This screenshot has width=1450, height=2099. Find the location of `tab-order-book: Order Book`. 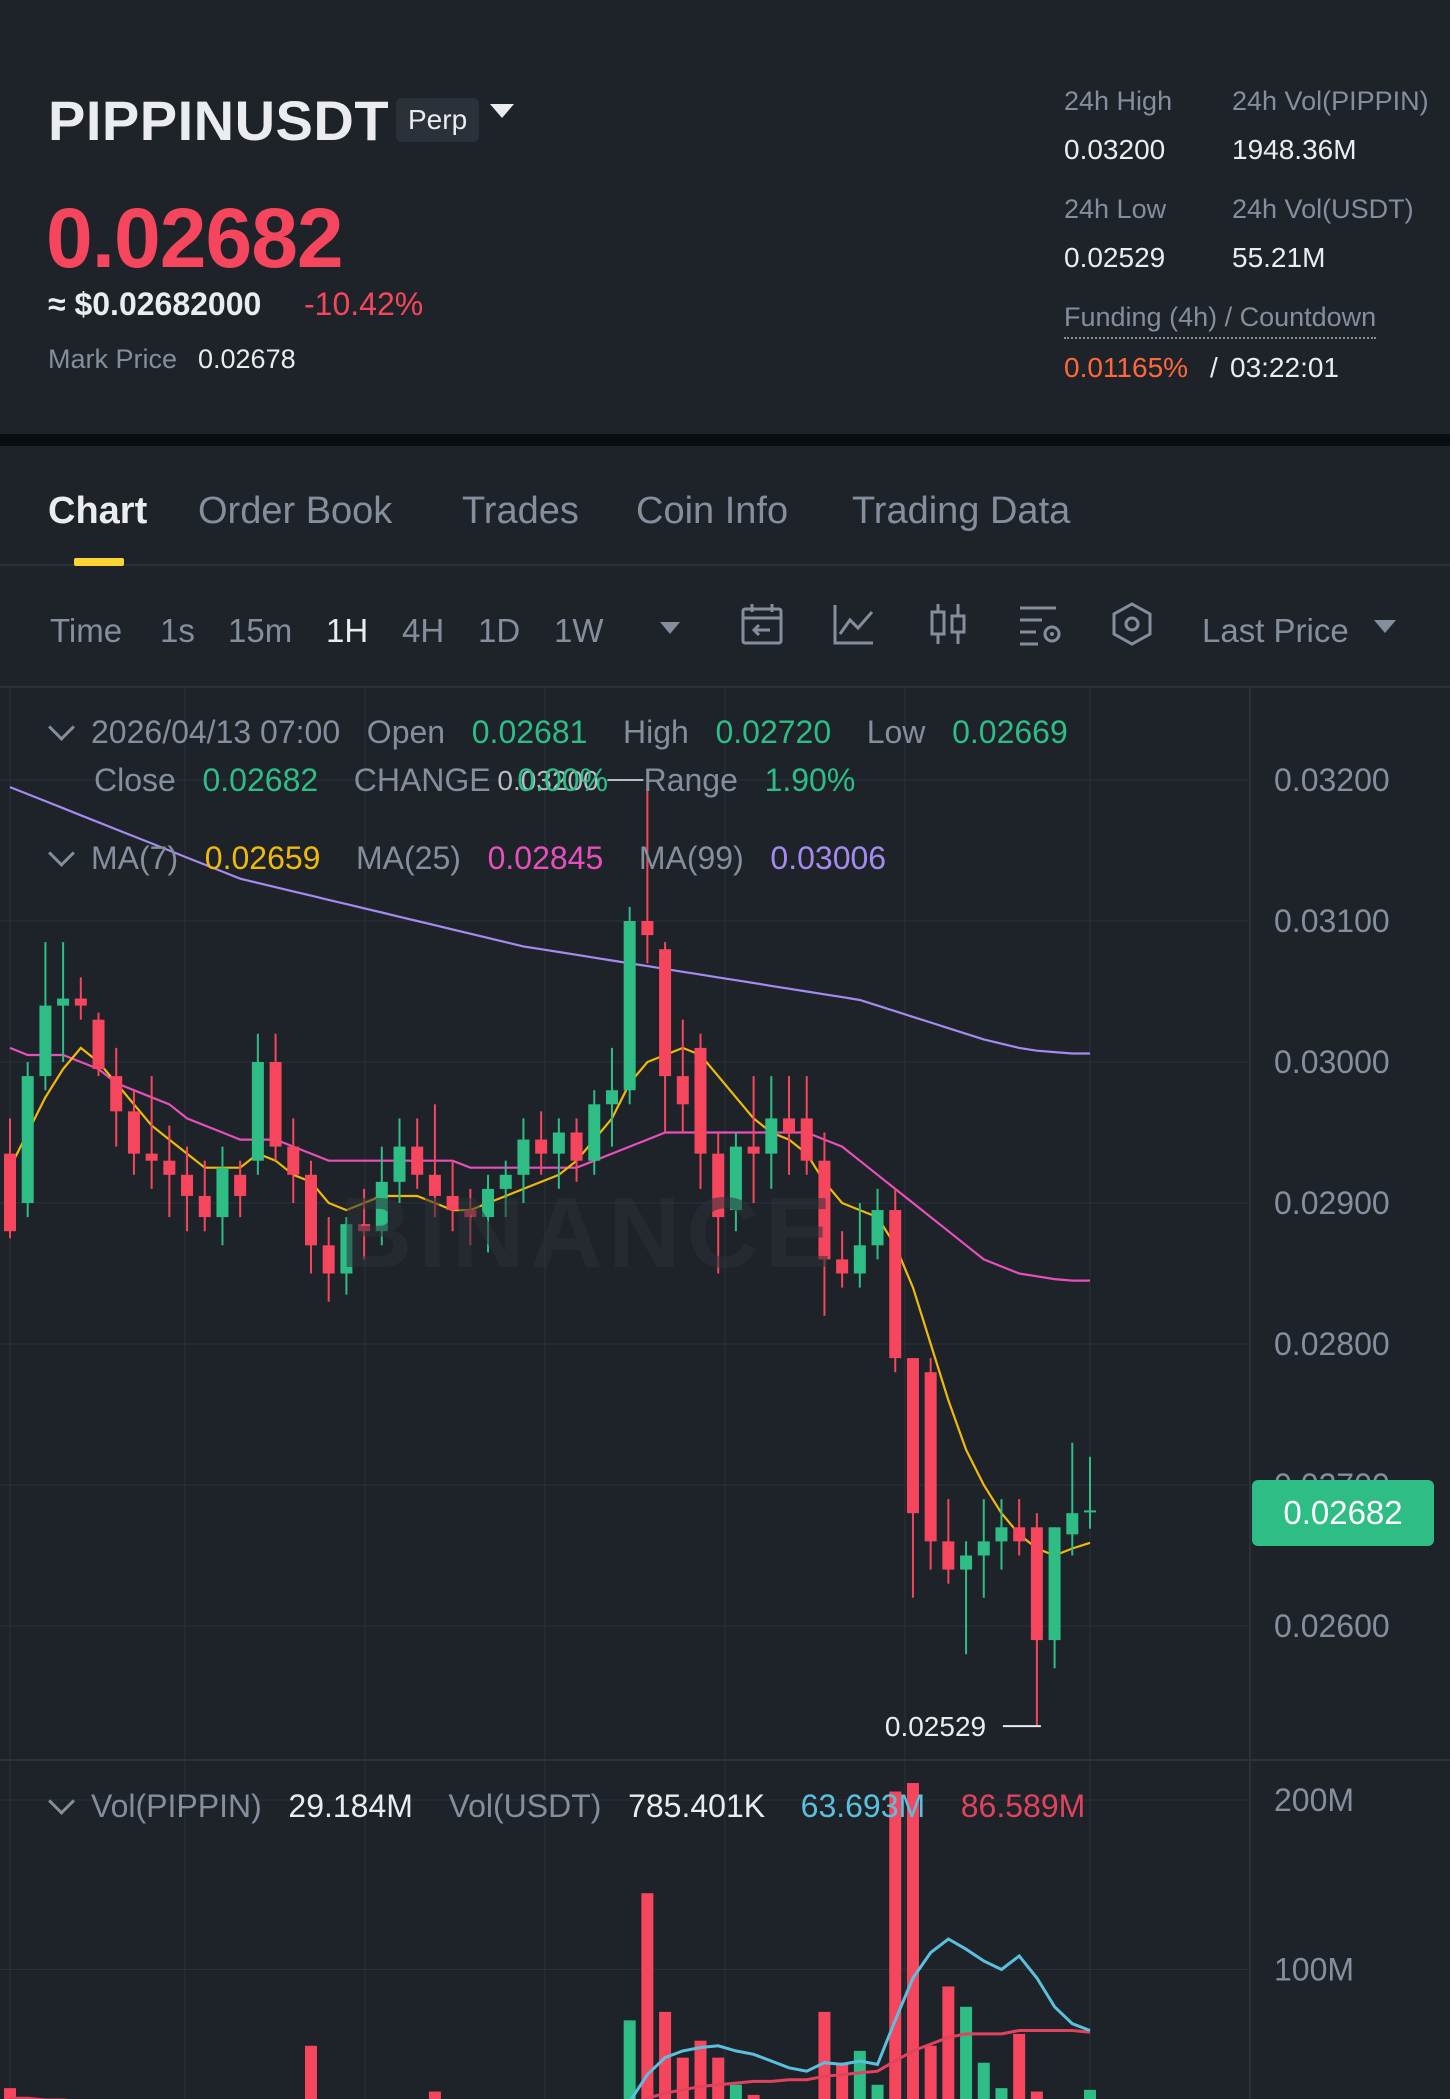

tab-order-book: Order Book is located at coordinates (295, 511).